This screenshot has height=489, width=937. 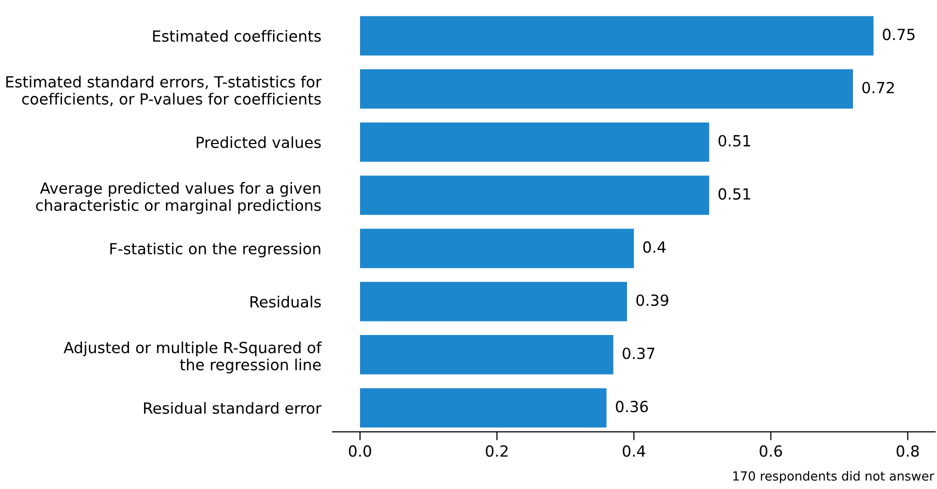 What do you see at coordinates (164, 91) in the screenshot?
I see `y-tick-label: Estimated standard errors, T-statistics for coefficients, or P-values for coefficients` at bounding box center [164, 91].